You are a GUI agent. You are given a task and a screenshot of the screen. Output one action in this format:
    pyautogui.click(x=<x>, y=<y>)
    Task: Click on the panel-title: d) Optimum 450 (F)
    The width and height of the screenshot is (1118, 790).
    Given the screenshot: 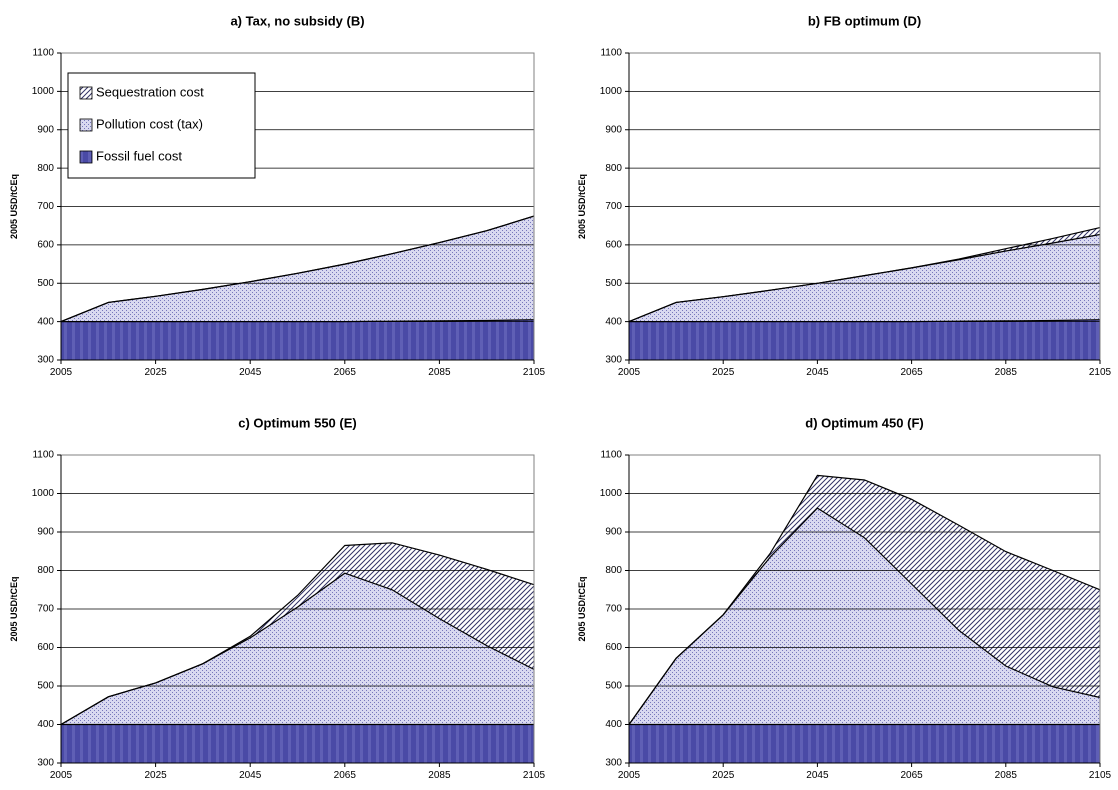 What is the action you would take?
    pyautogui.click(x=864, y=422)
    